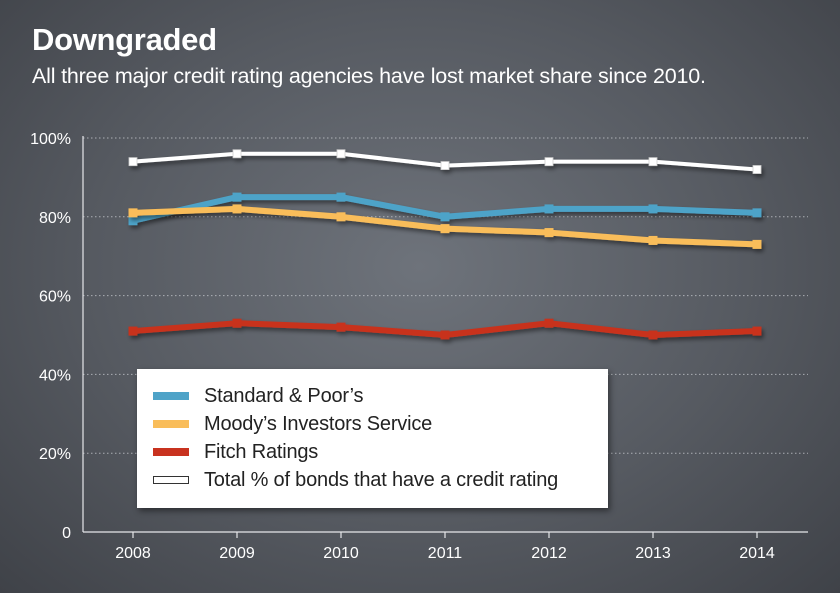 The width and height of the screenshot is (840, 593). What do you see at coordinates (171, 396) in the screenshot?
I see `legend-swatch-sp` at bounding box center [171, 396].